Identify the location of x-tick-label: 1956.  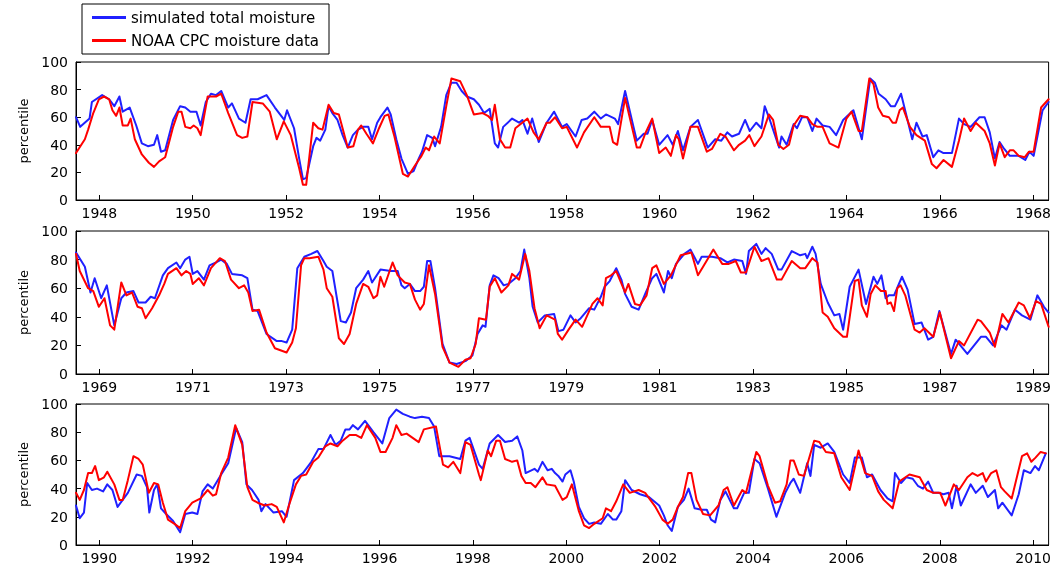
(473, 213).